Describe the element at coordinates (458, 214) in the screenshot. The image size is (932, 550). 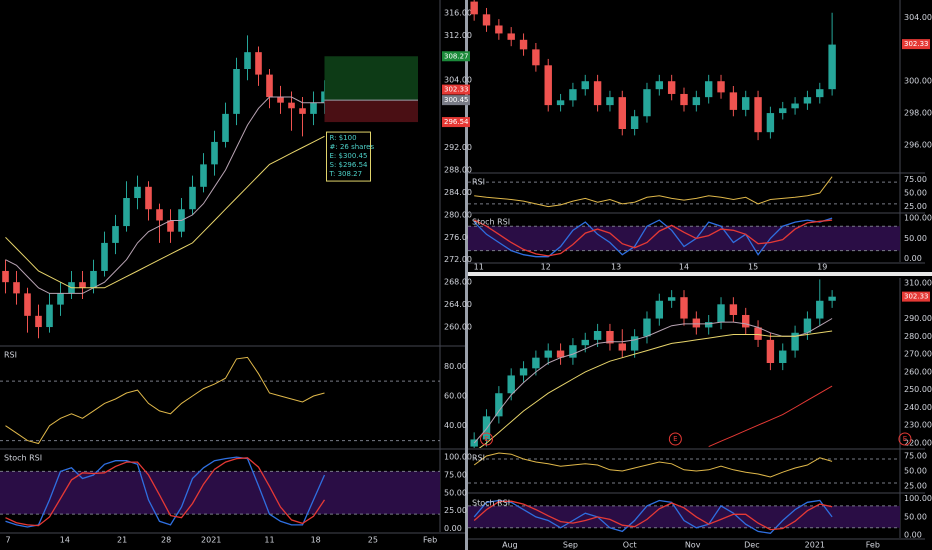
I see `y-tick-label: 280.00` at that location.